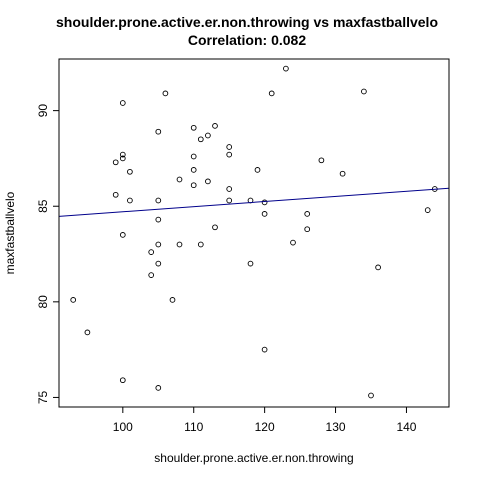 The image size is (480, 480). What do you see at coordinates (123, 427) in the screenshot?
I see `x-tick-label: 100` at bounding box center [123, 427].